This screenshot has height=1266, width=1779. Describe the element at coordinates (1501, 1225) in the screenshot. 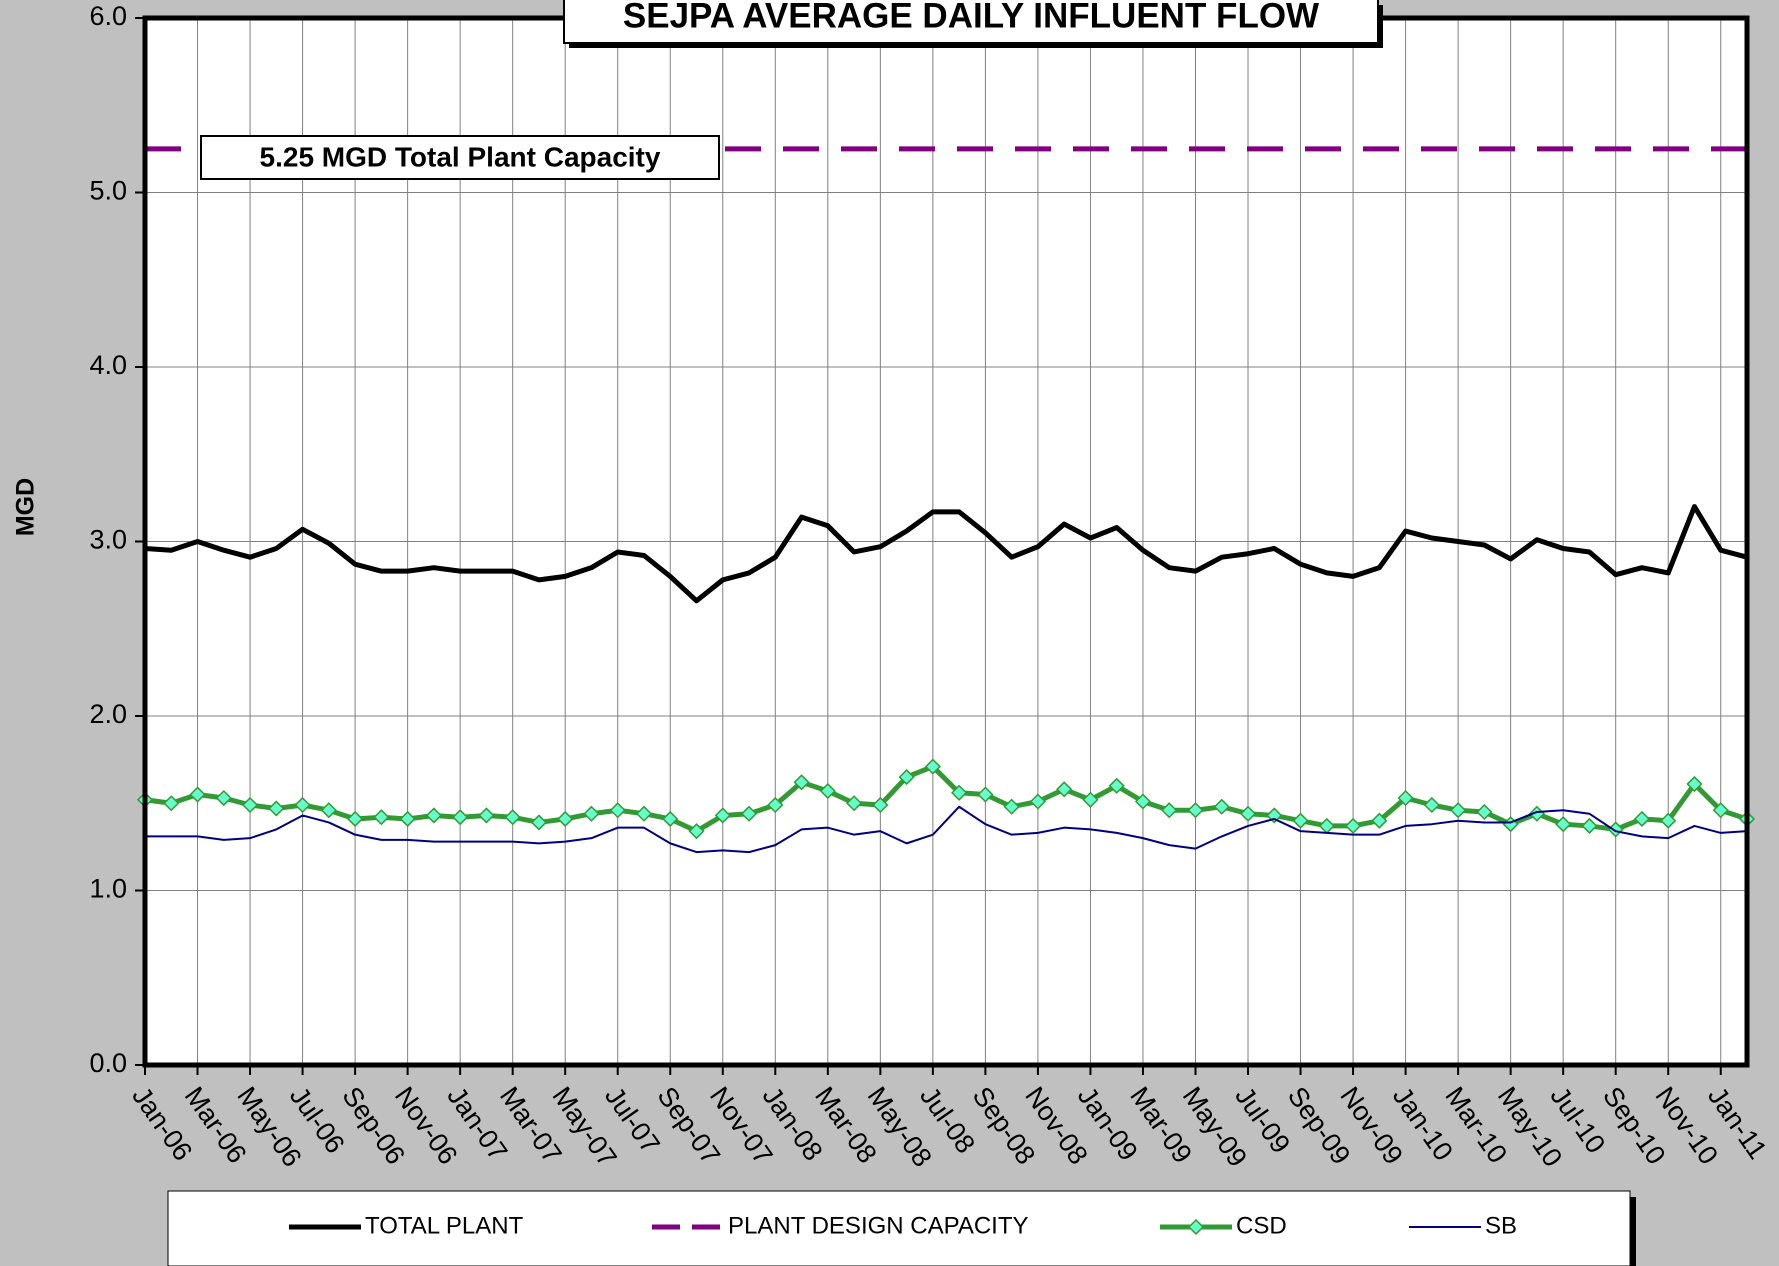

I see `legend-label: SB` at that location.